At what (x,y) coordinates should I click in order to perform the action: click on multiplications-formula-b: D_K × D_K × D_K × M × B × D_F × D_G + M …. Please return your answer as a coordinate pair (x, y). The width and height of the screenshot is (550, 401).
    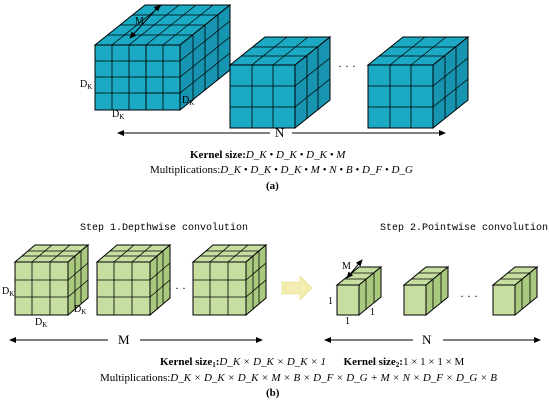
    Looking at the image, I should click on (333, 378).